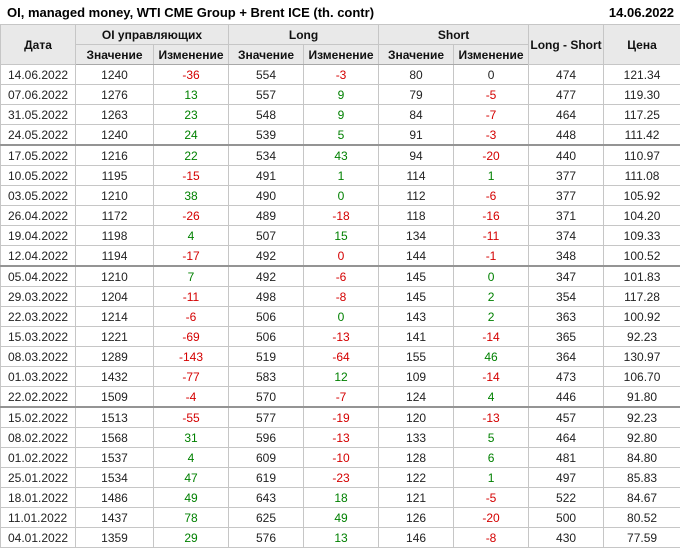 This screenshot has height=548, width=680. Describe the element at coordinates (416, 135) in the screenshot. I see `cell-short-value: 91` at that location.